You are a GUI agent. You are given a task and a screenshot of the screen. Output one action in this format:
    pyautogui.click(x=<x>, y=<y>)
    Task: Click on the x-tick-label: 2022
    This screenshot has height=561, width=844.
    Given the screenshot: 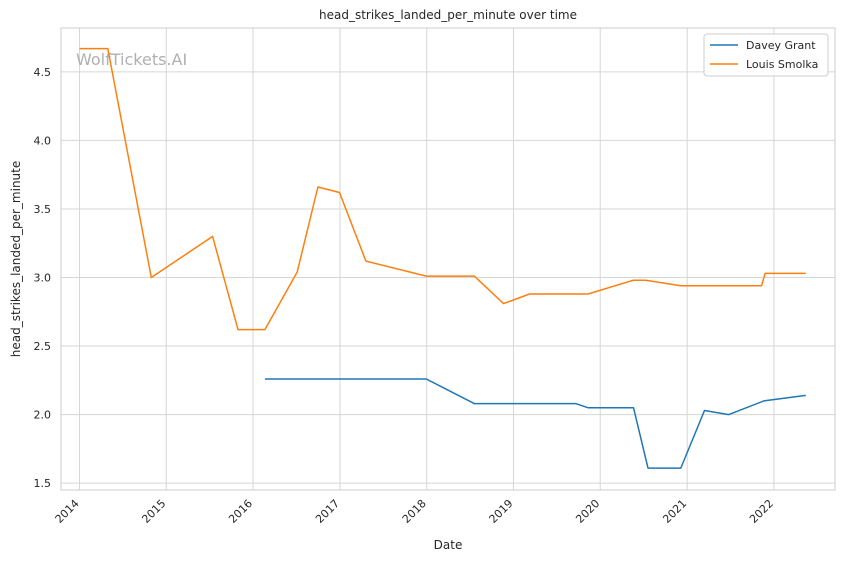 What is the action you would take?
    pyautogui.click(x=761, y=511)
    